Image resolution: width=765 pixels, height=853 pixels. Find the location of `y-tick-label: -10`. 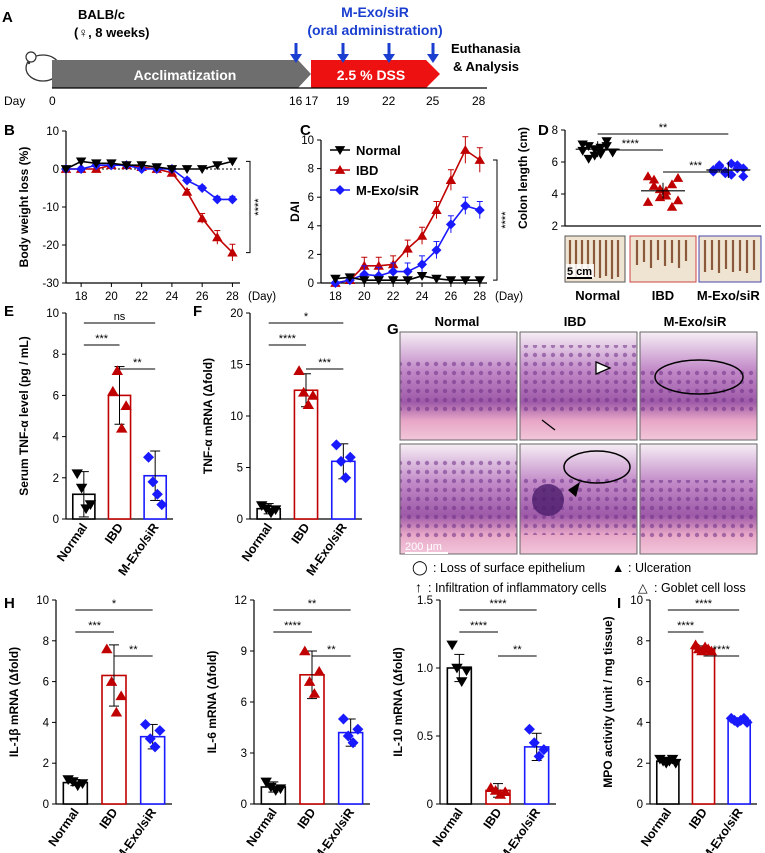

y-tick-label: -10 is located at coordinates (50, 208).